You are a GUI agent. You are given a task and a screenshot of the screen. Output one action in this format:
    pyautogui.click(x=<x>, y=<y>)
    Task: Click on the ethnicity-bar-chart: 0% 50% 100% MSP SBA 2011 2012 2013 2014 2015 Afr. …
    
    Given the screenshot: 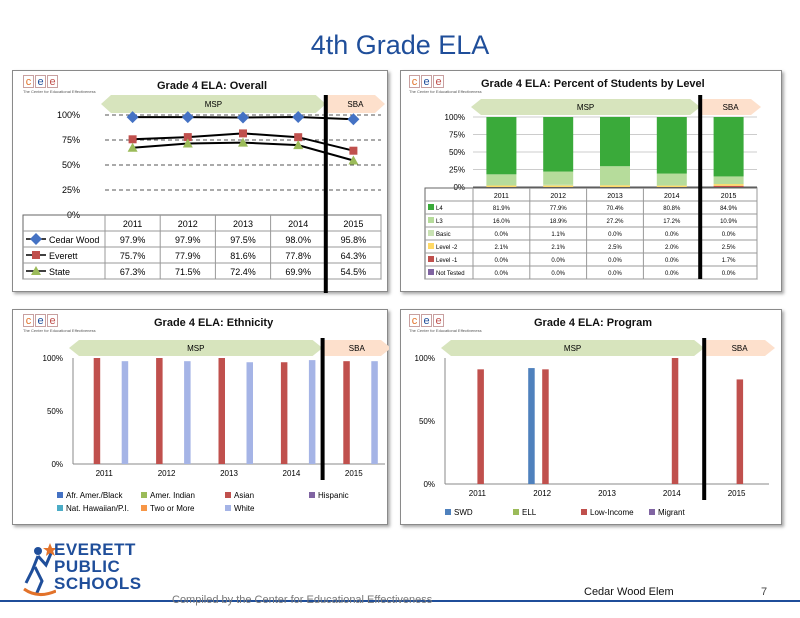 What is the action you would take?
    pyautogui.click(x=216, y=425)
    